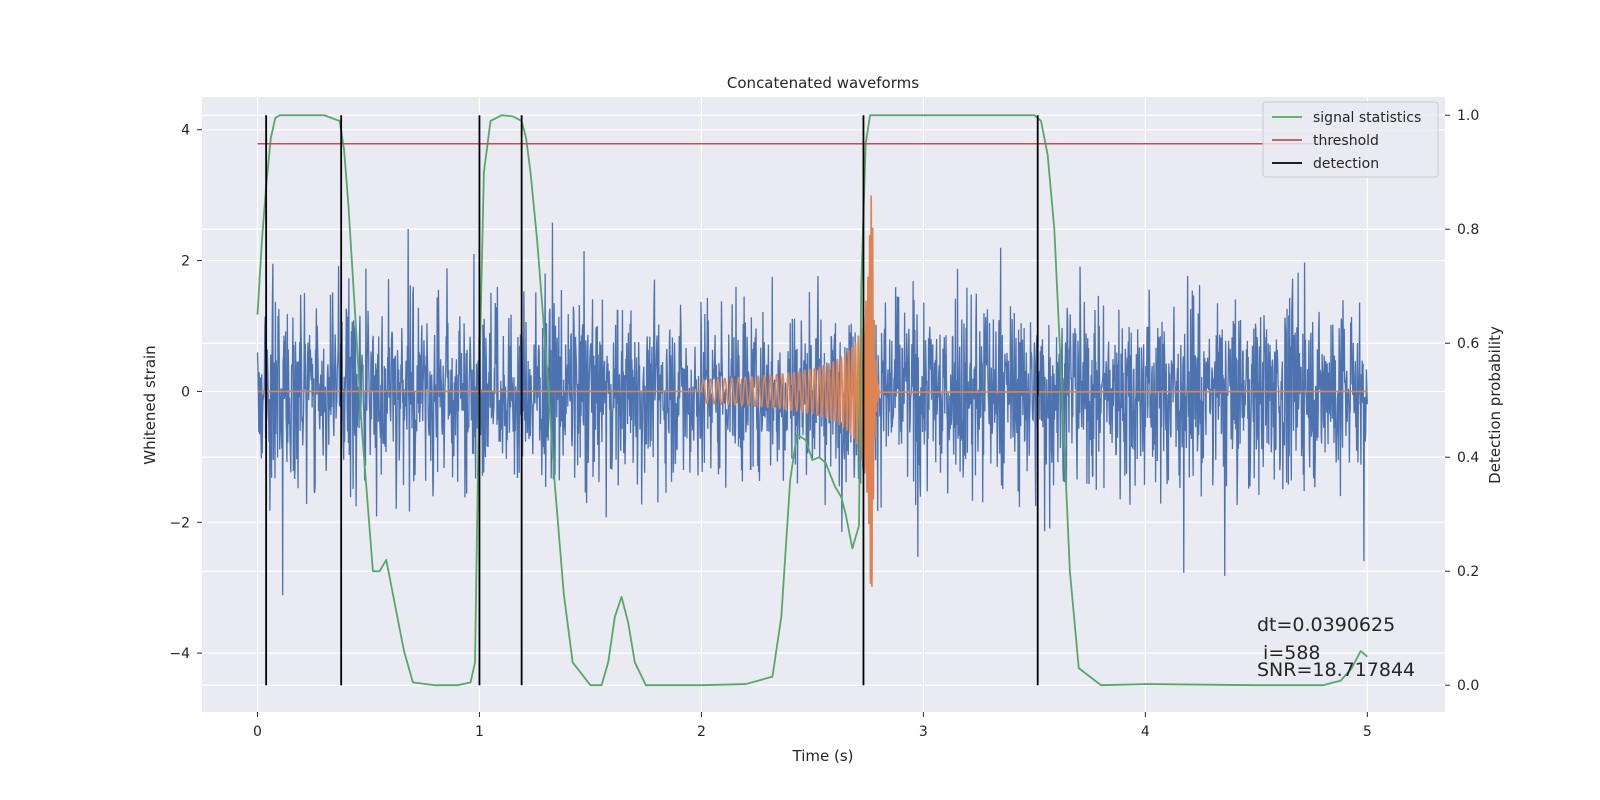 The height and width of the screenshot is (800, 1600). Describe the element at coordinates (1495, 405) in the screenshot. I see `y2-axis-label: Detection probability` at that location.